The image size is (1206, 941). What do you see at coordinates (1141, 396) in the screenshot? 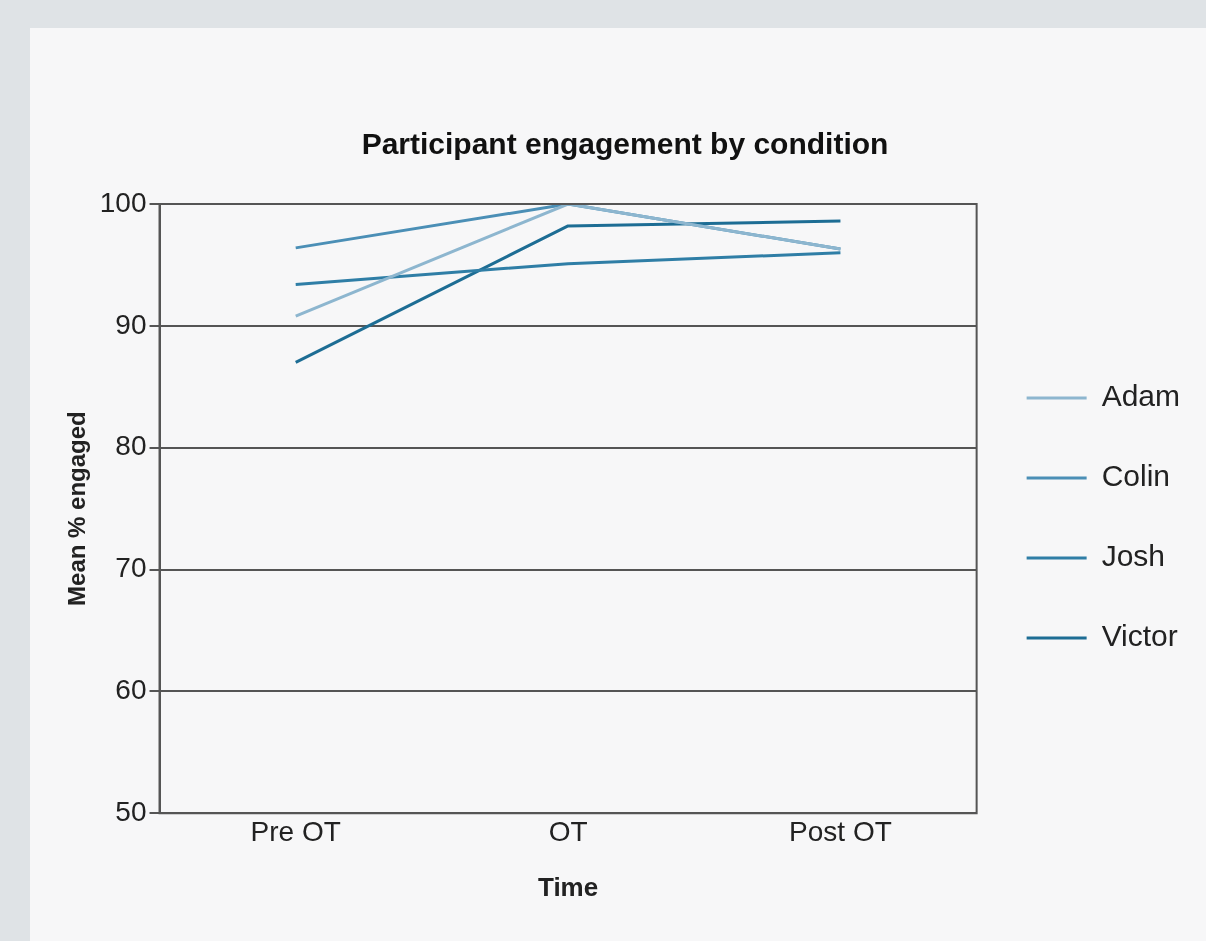
I see `legend-label: Adam` at bounding box center [1141, 396].